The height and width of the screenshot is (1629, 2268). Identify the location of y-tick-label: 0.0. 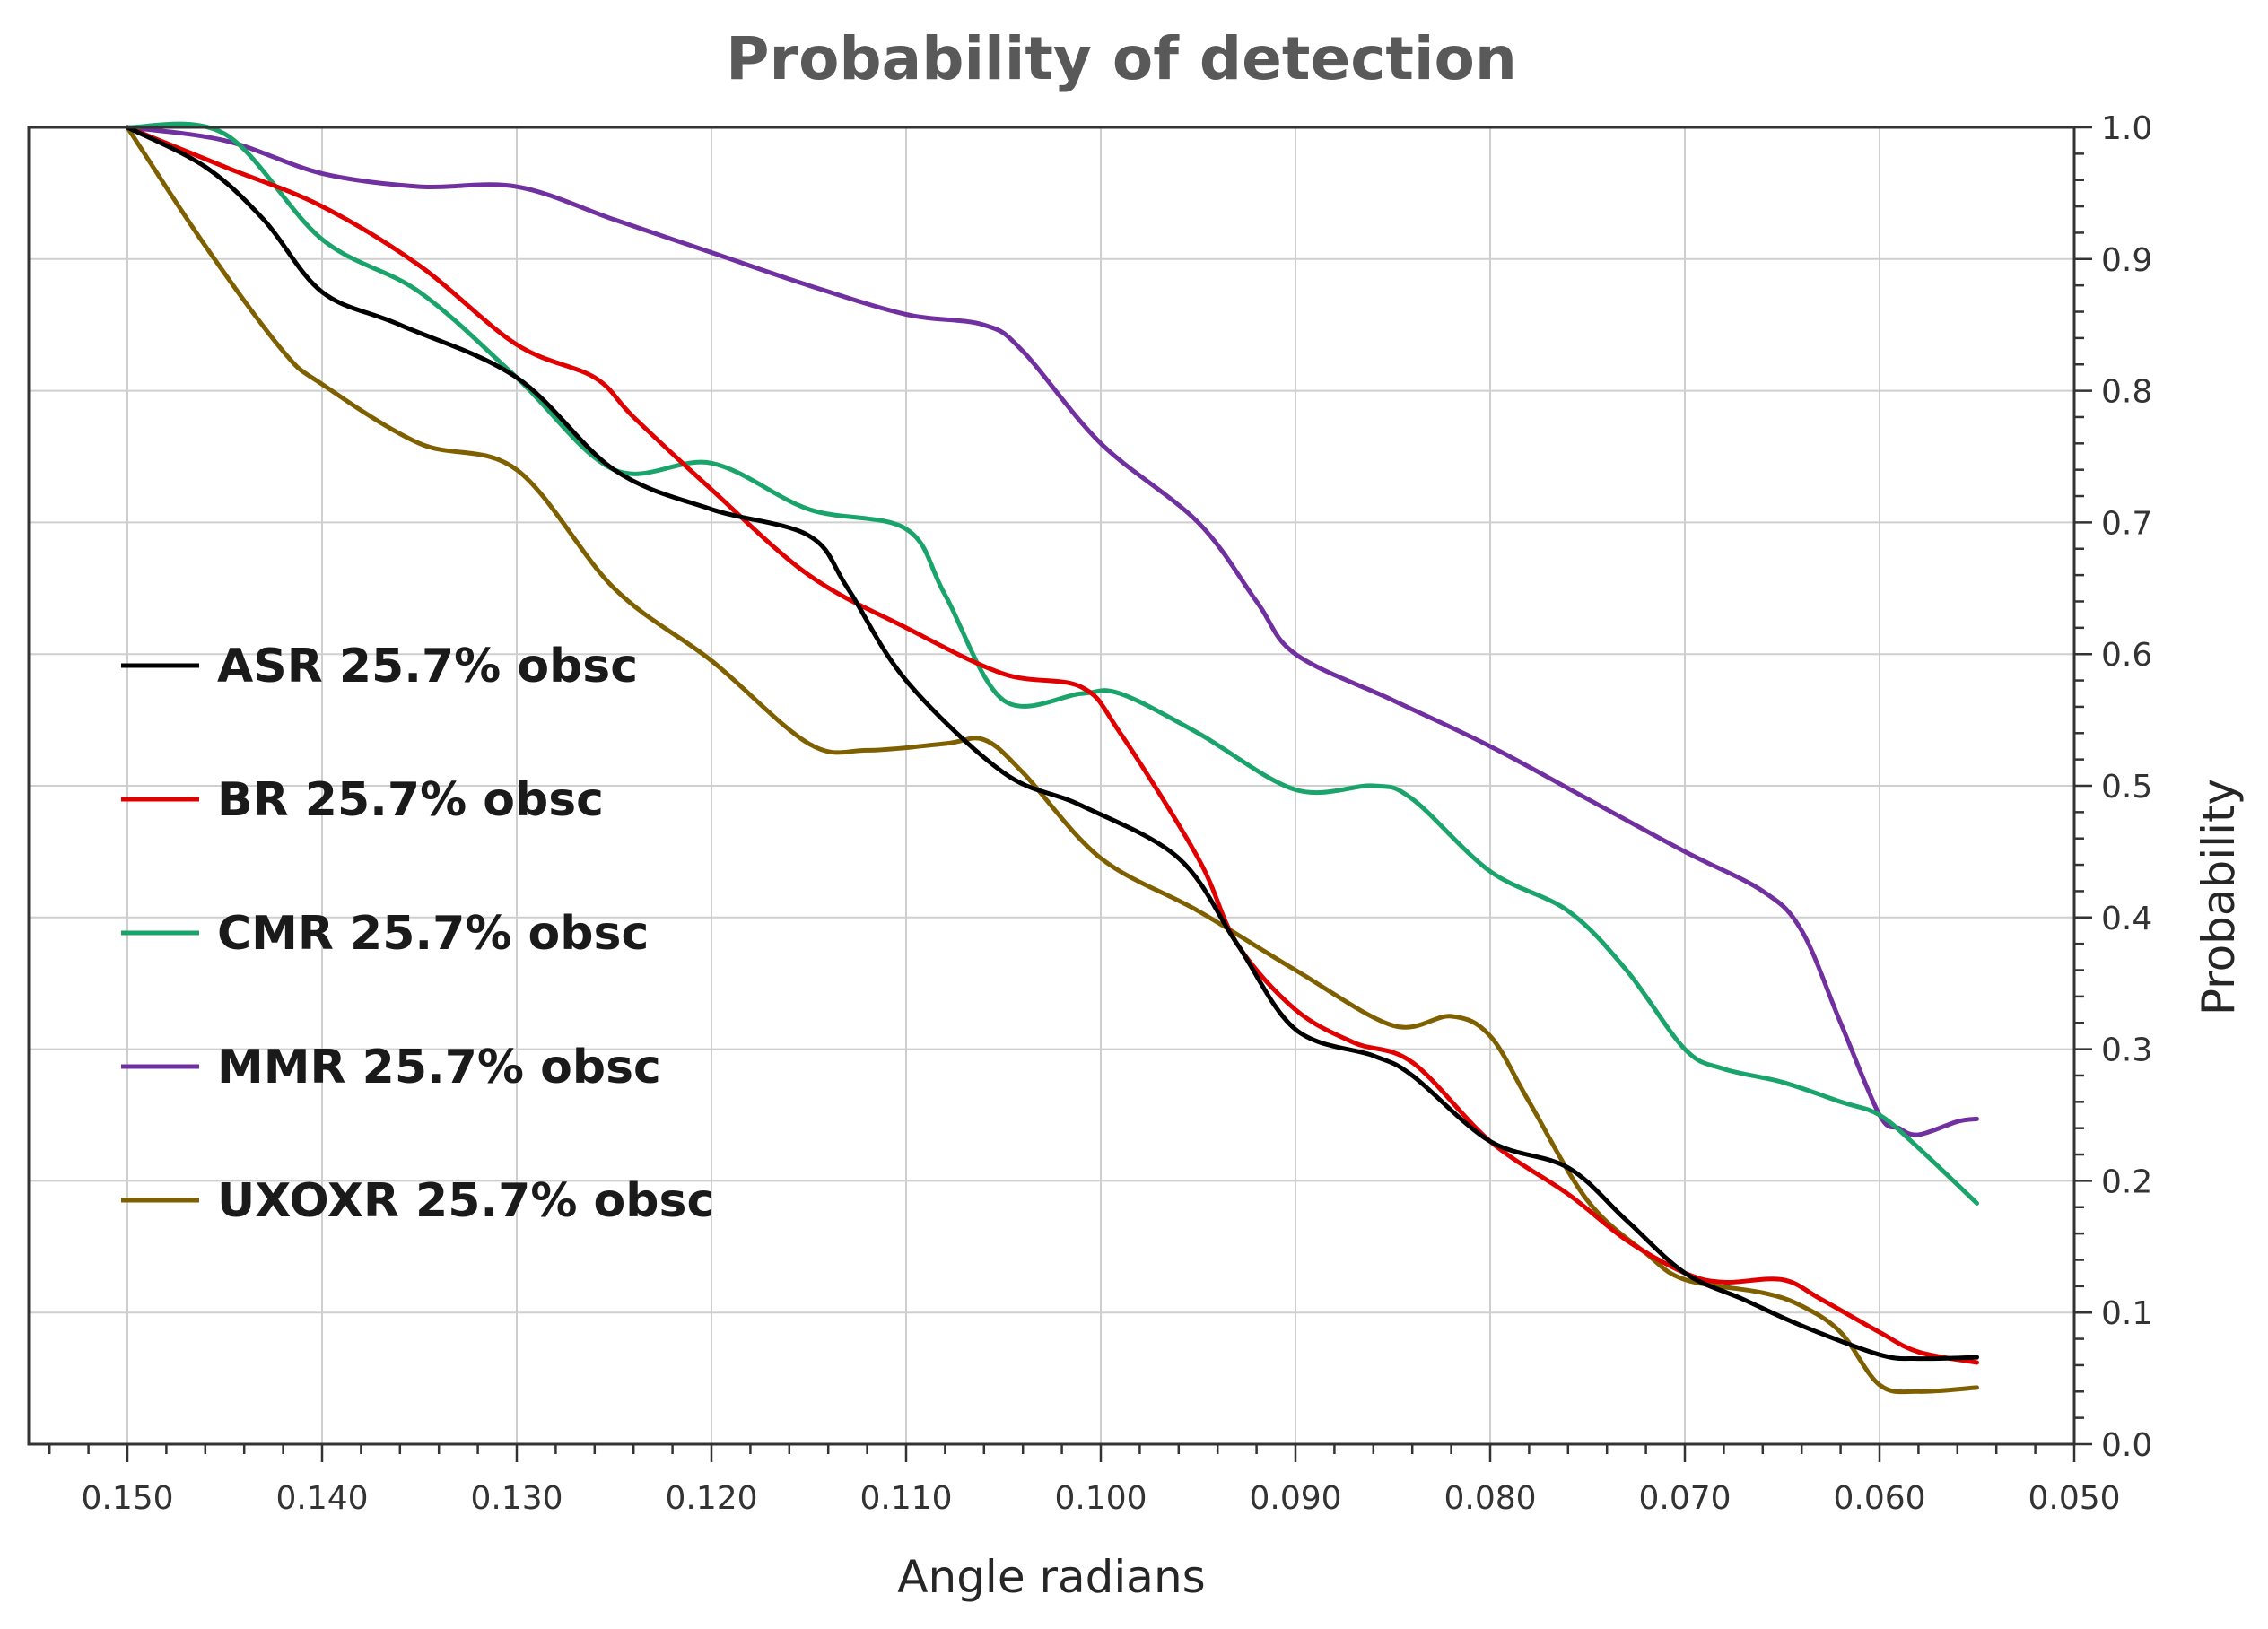
(2126, 1445).